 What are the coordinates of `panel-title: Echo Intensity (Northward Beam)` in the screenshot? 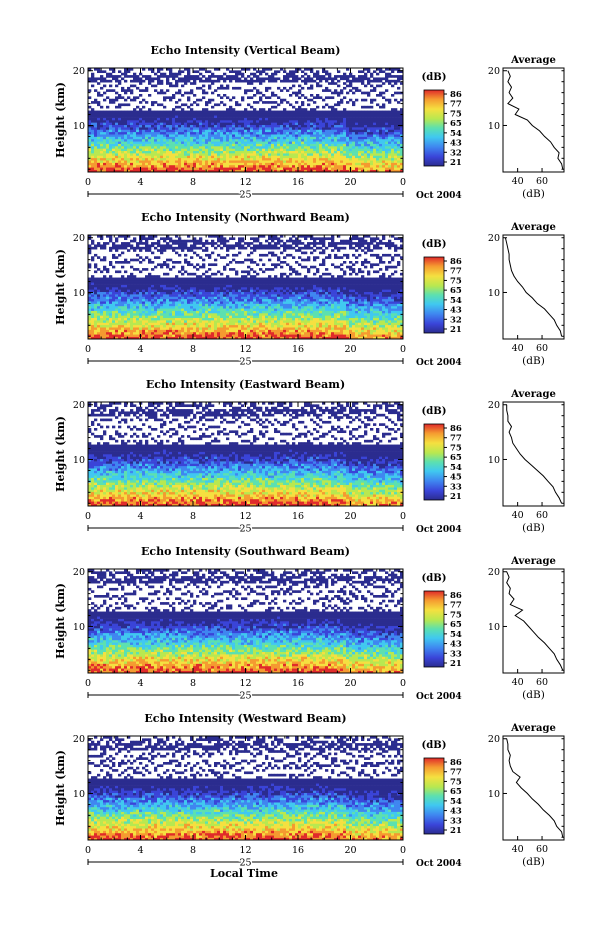 It's located at (245, 217).